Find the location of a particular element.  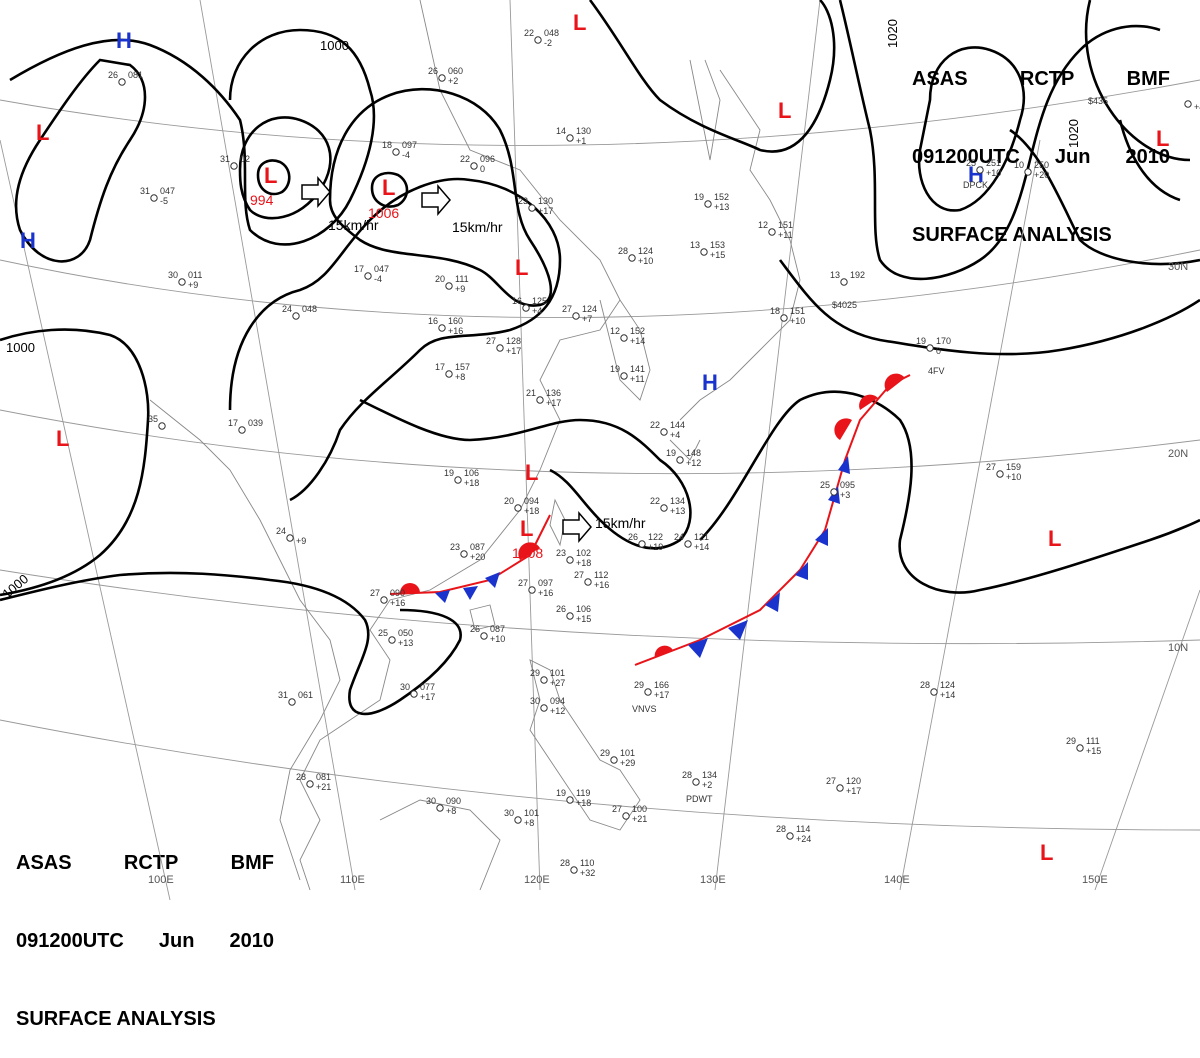

station-temperature: 18 is located at coordinates (775, 311).